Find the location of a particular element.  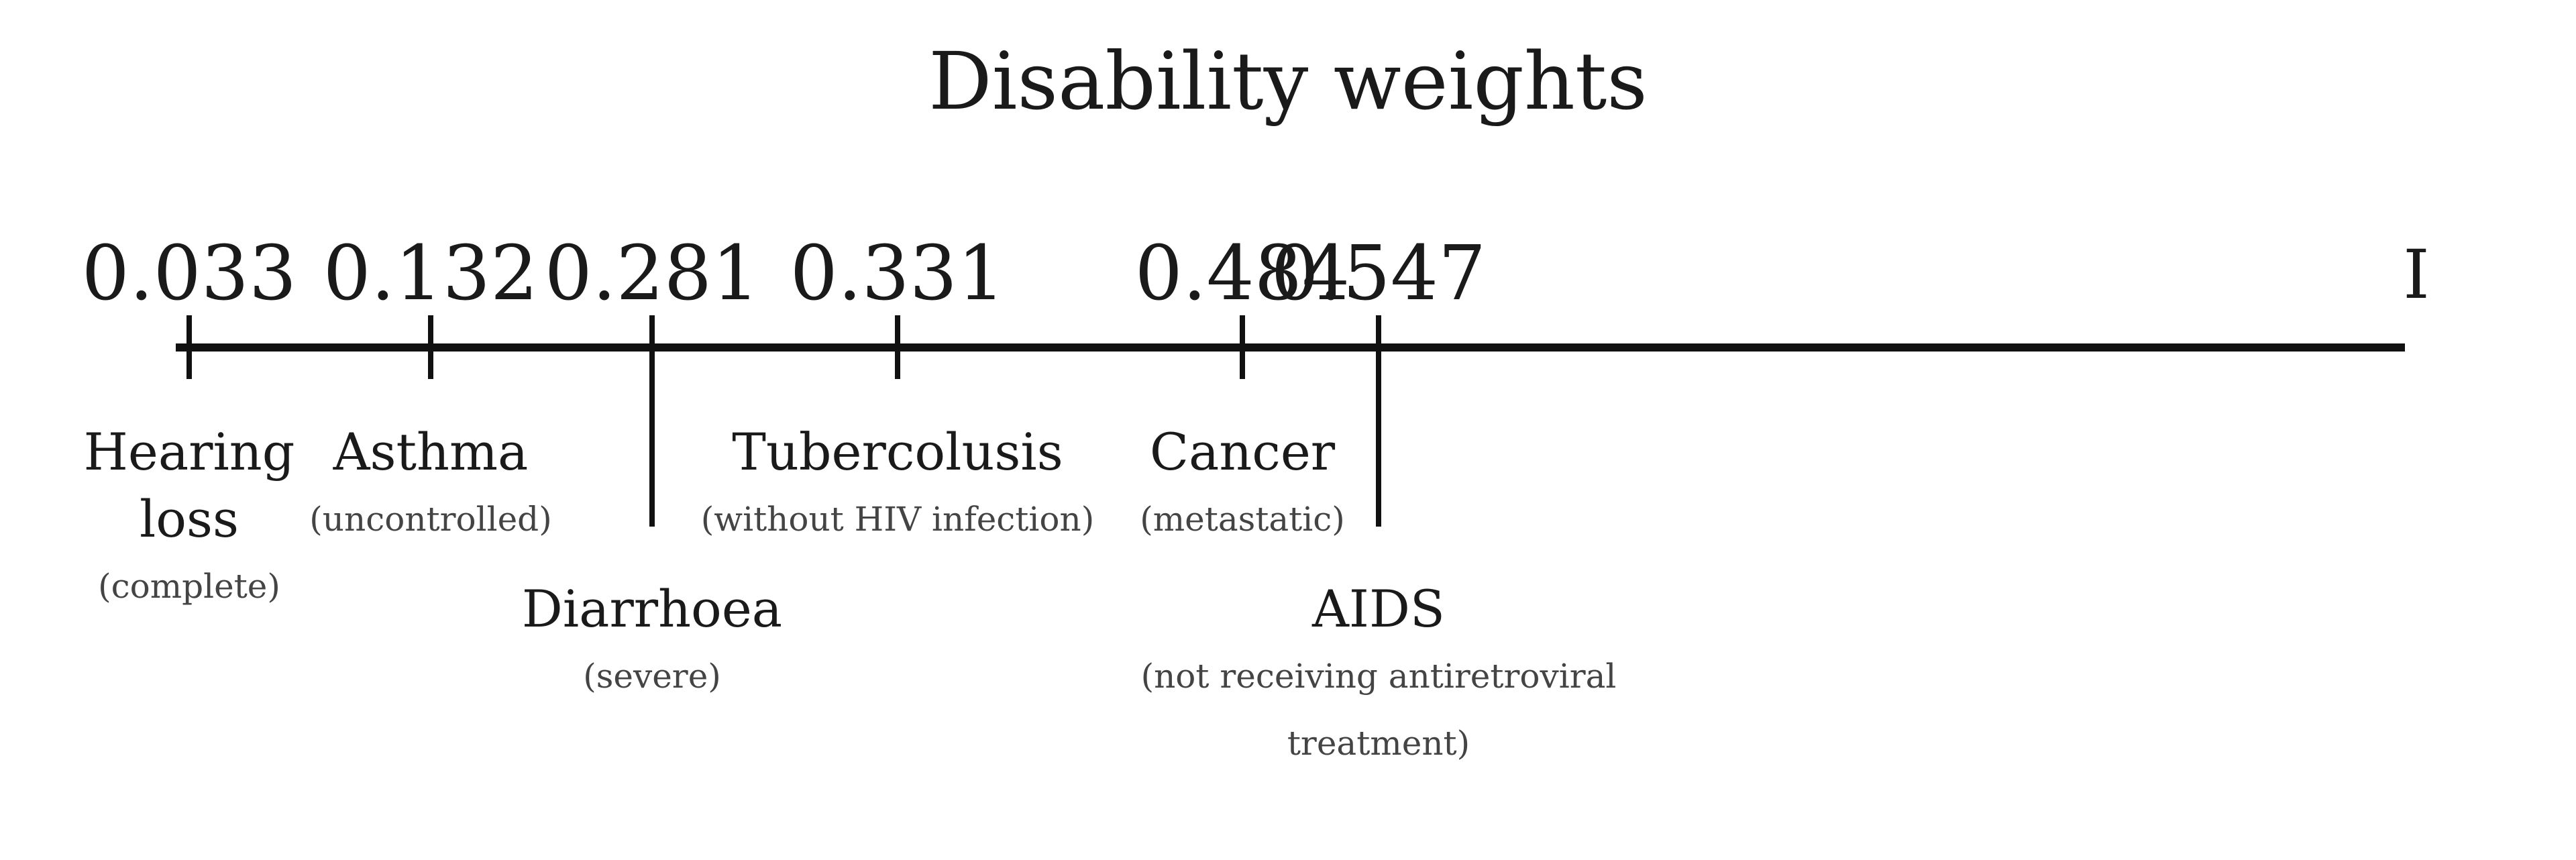

condition-qualifier: (complete) is located at coordinates (189, 586).